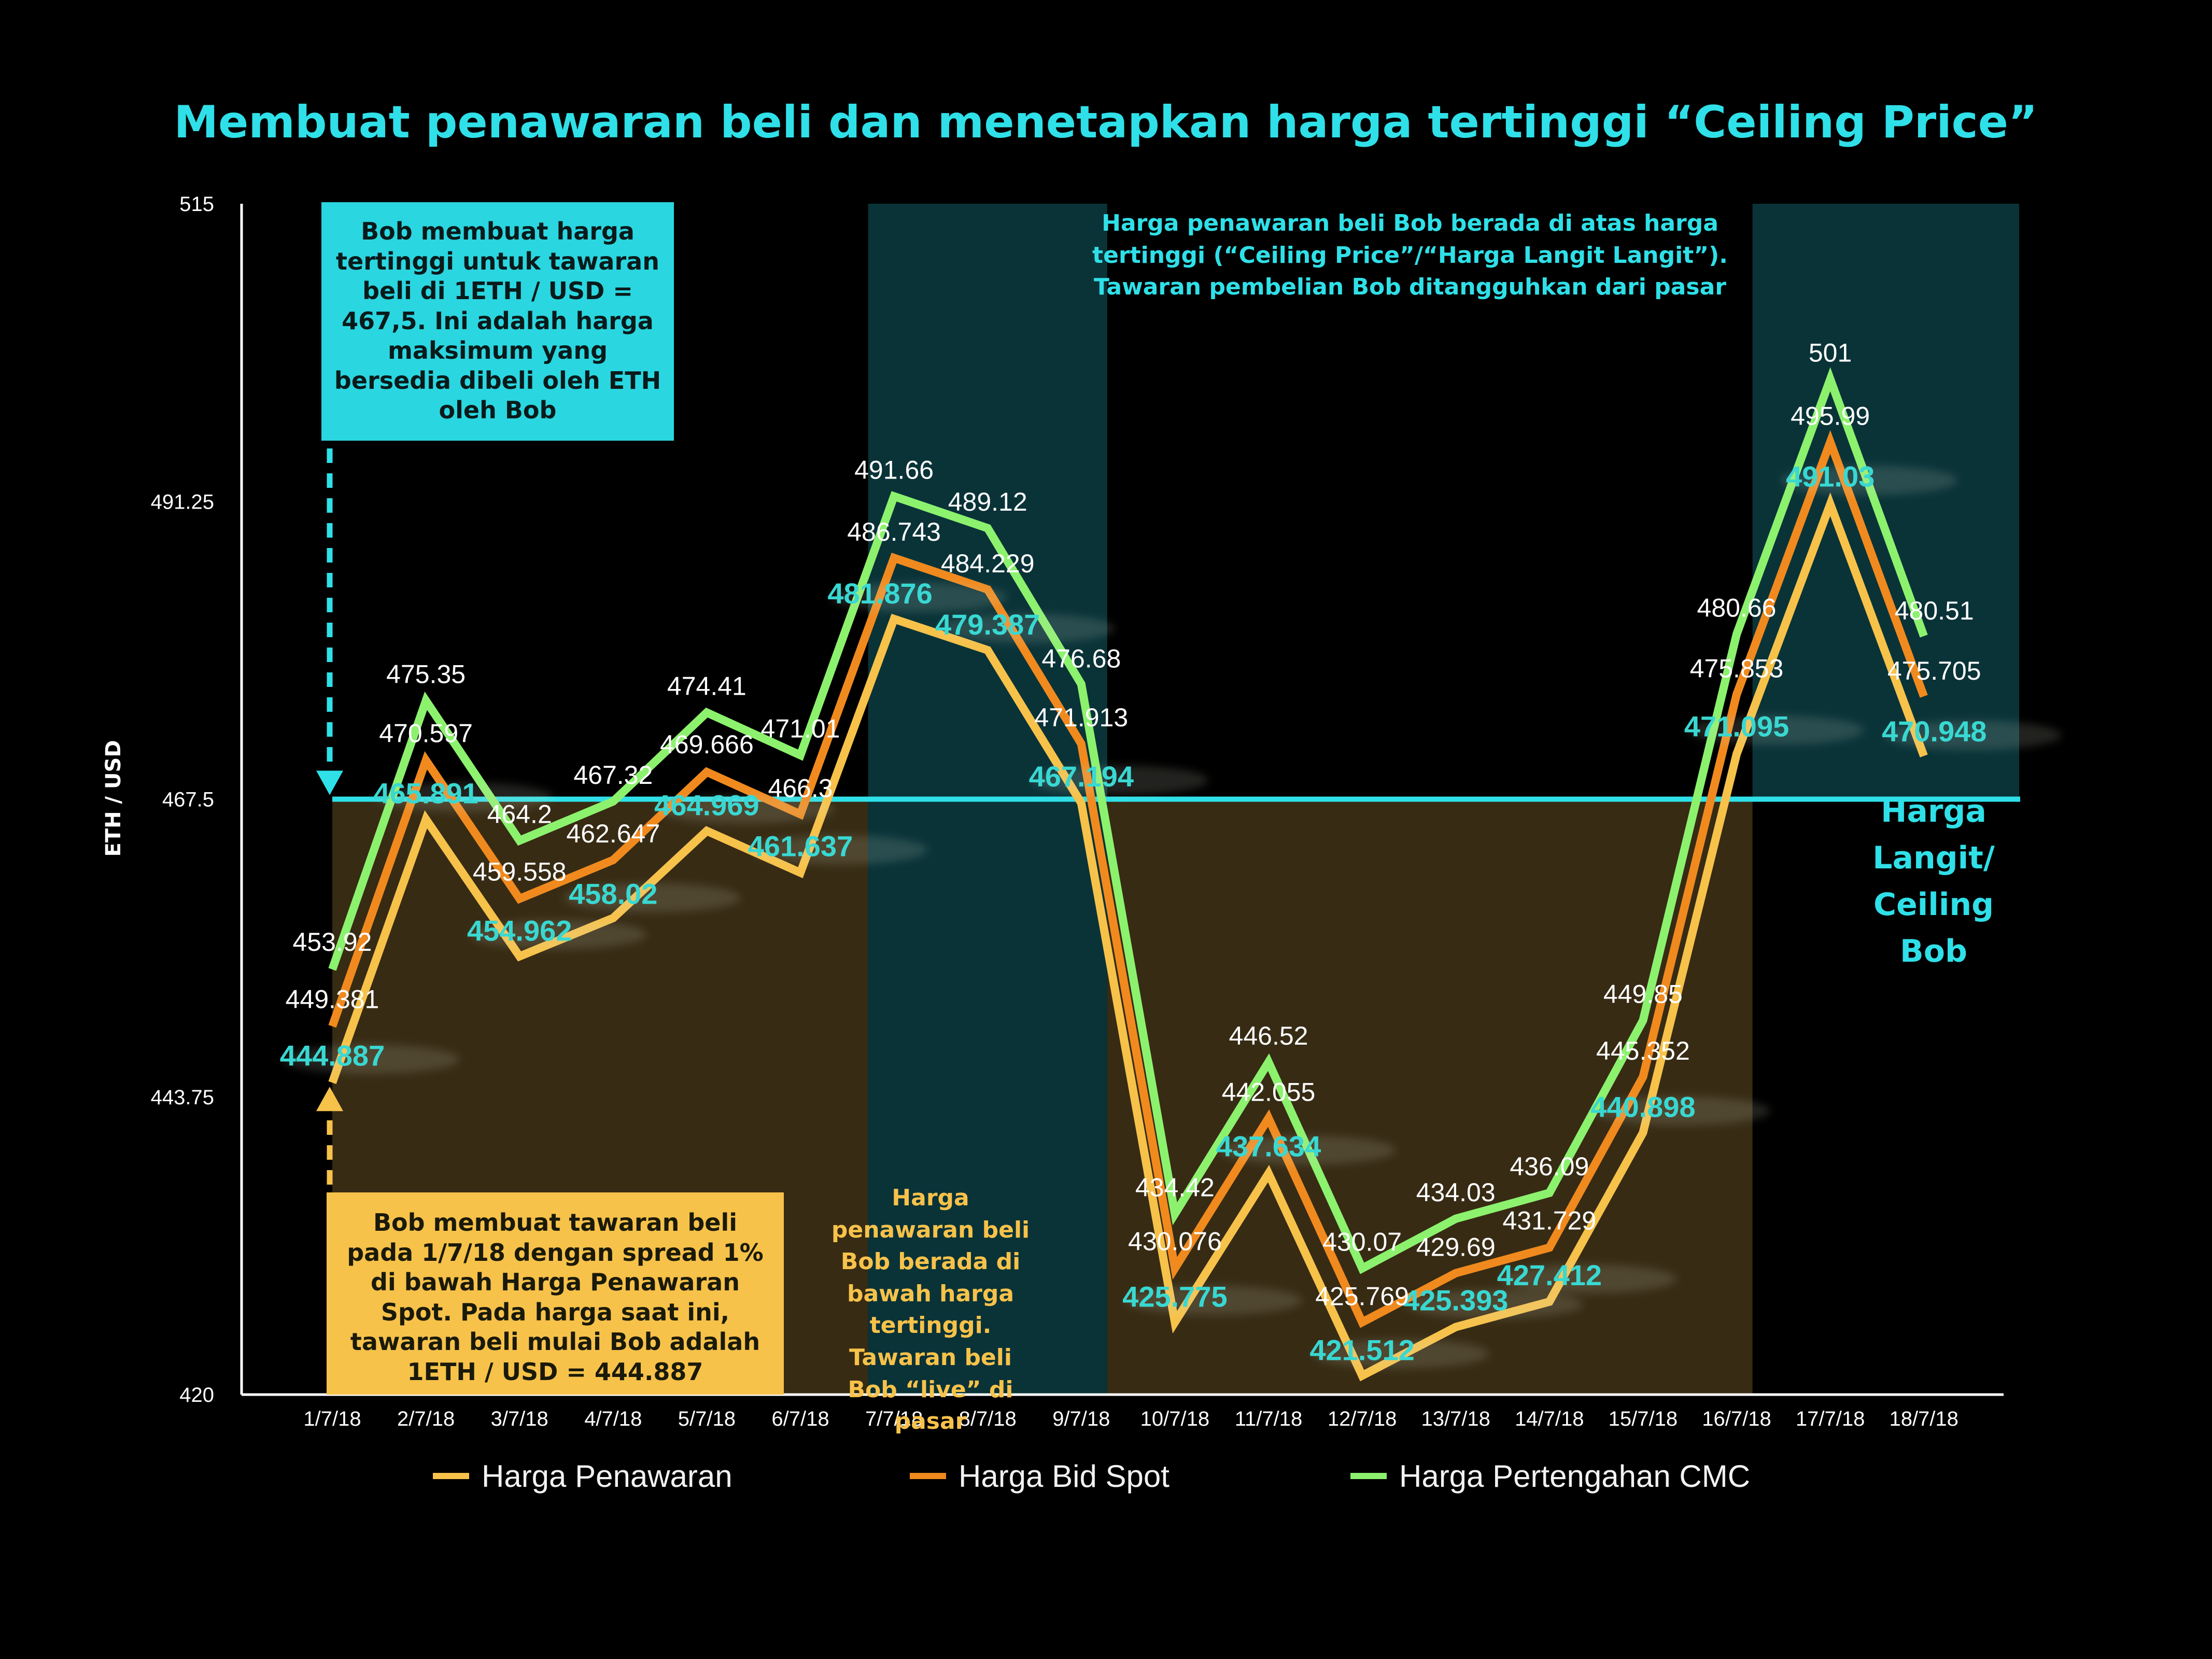 This screenshot has width=2212, height=1659. What do you see at coordinates (1361, 1349) in the screenshot?
I see `data-label-offer: 421.512` at bounding box center [1361, 1349].